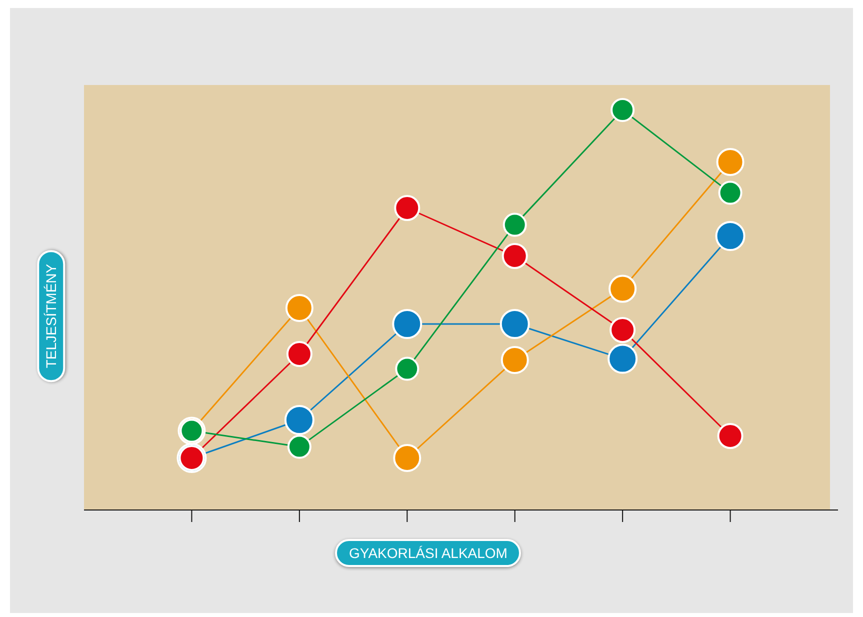  Describe the element at coordinates (428, 553) in the screenshot. I see `x-axis-title: GYAKORLÁSI ALKALOM` at that location.